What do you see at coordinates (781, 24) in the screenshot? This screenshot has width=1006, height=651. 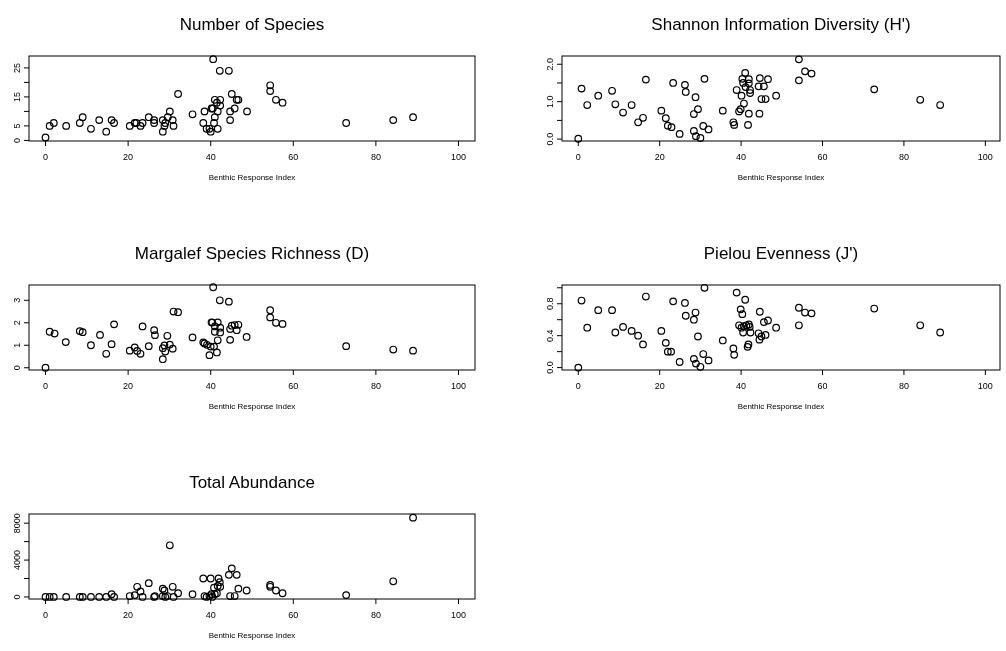 I see `chart-title: Shannon Information Diversity (H')` at bounding box center [781, 24].